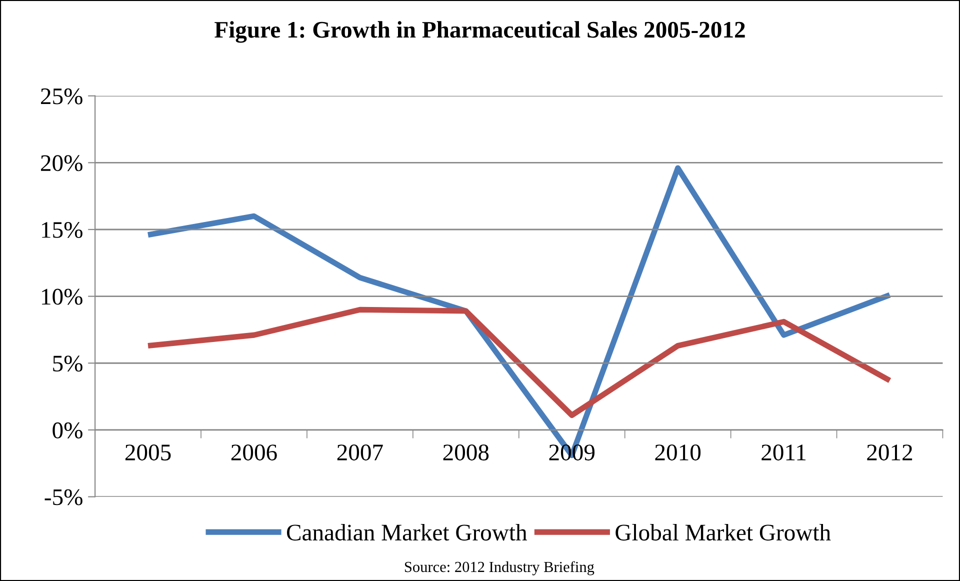 The width and height of the screenshot is (960, 581). What do you see at coordinates (466, 452) in the screenshot?
I see `x-tick-label: 2008` at bounding box center [466, 452].